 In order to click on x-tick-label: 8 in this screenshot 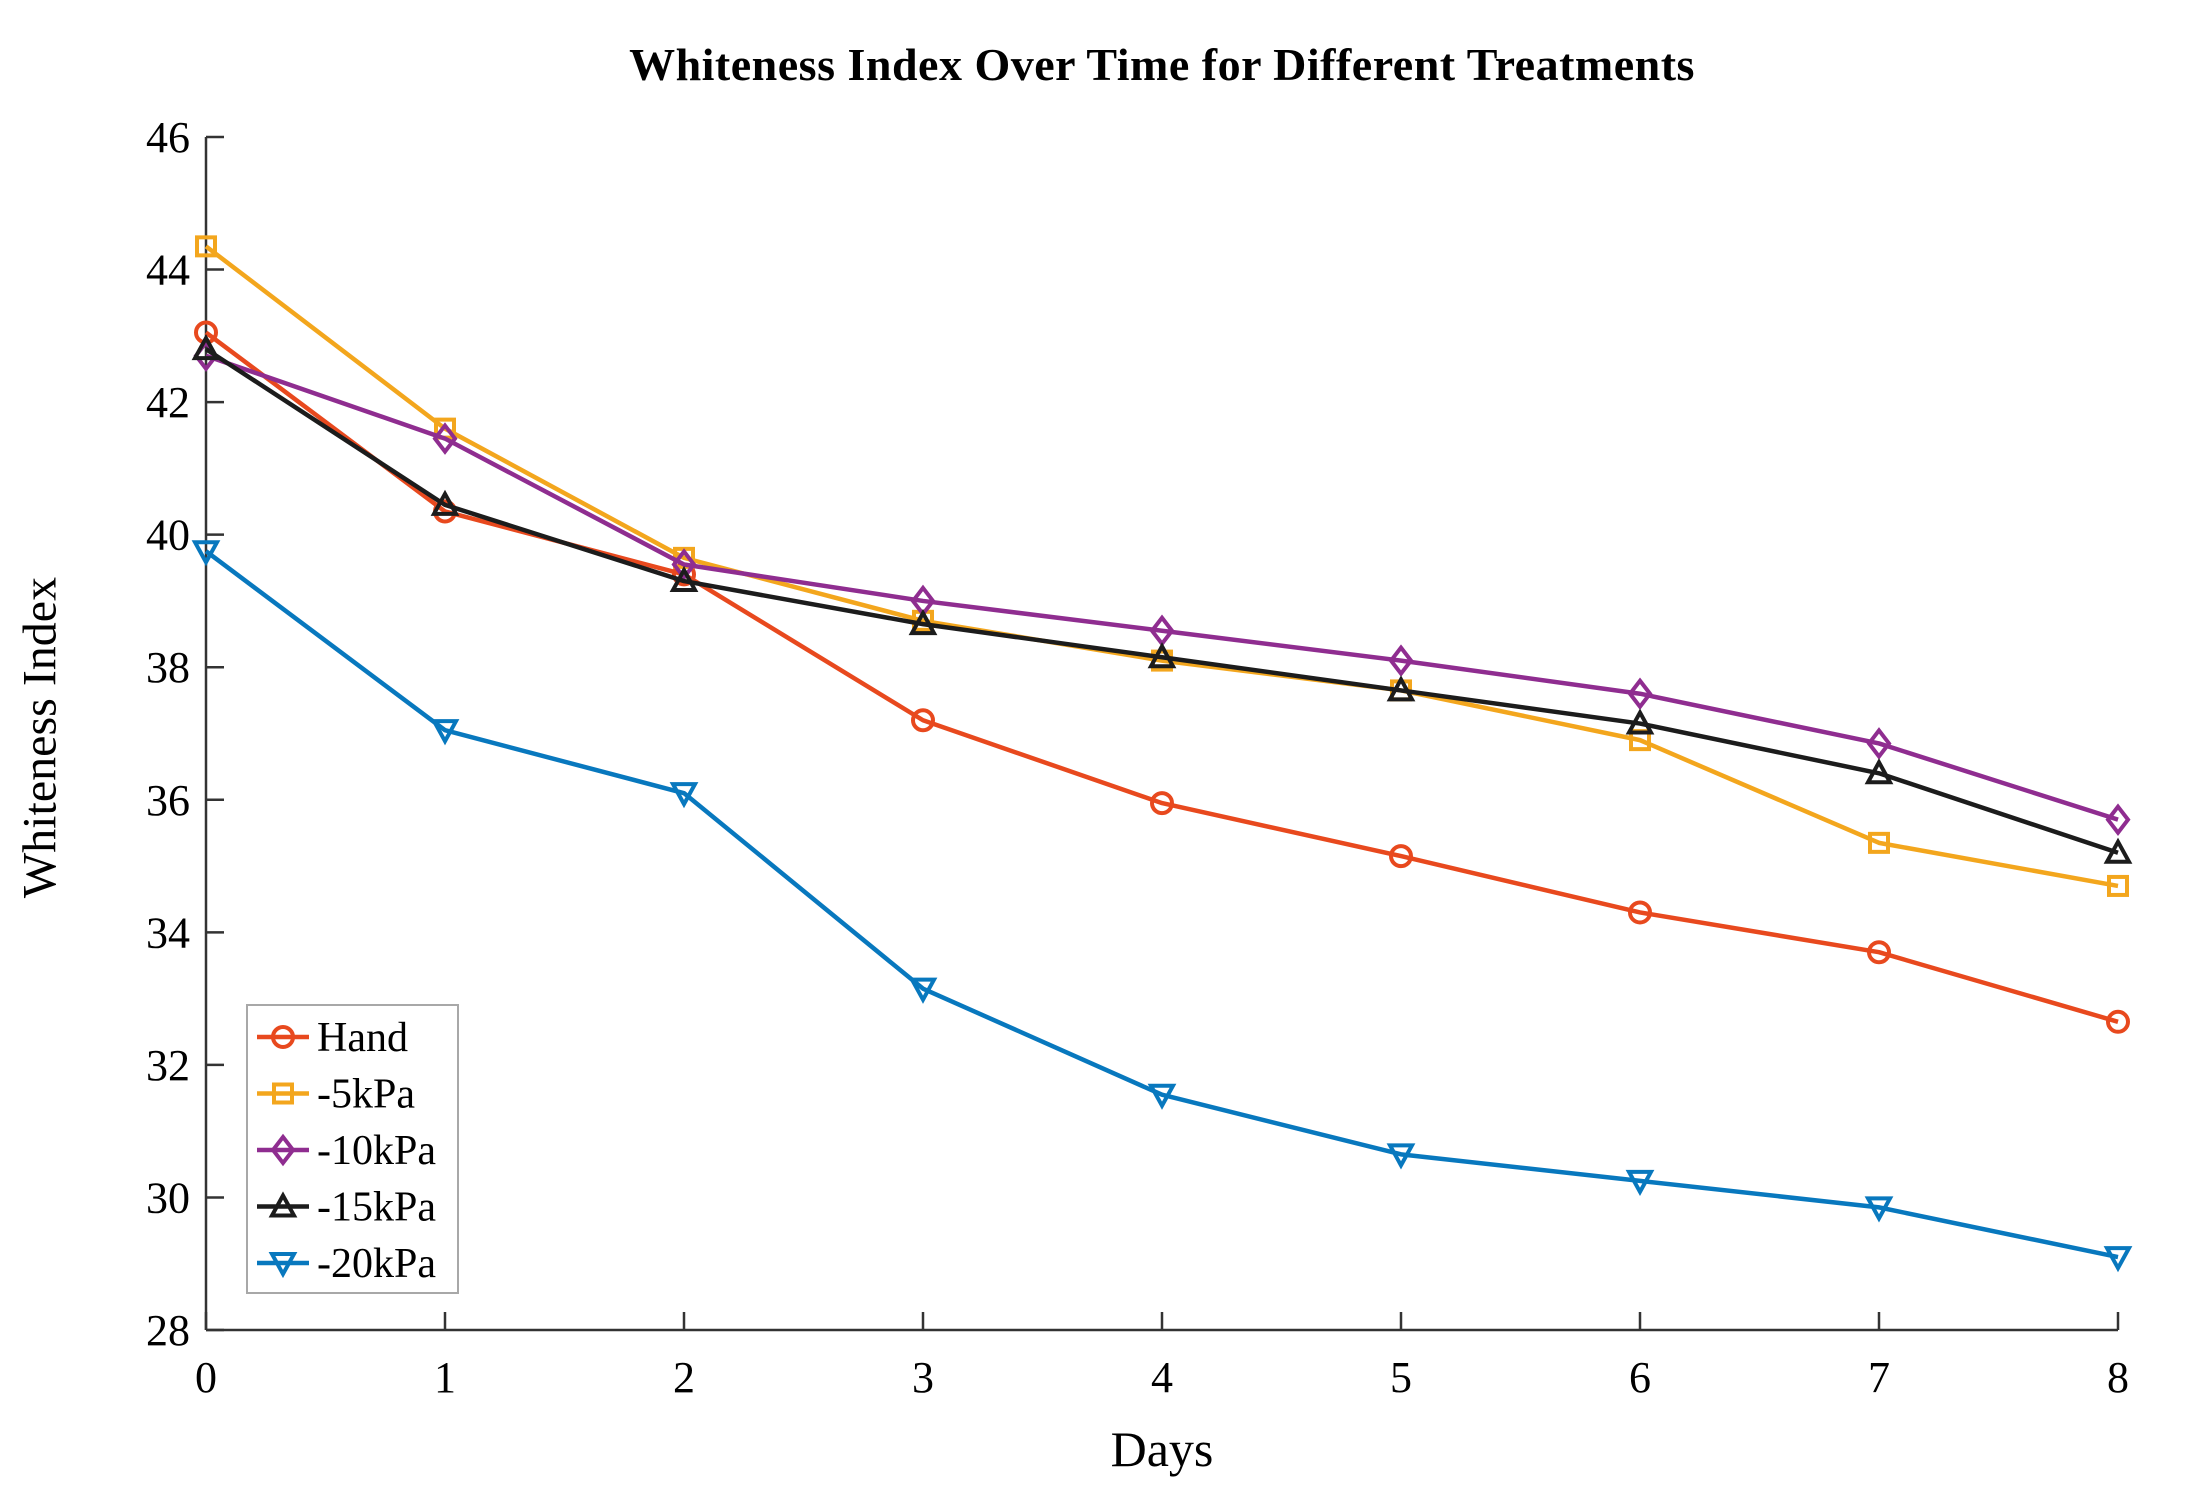, I will do `click(2118, 1377)`.